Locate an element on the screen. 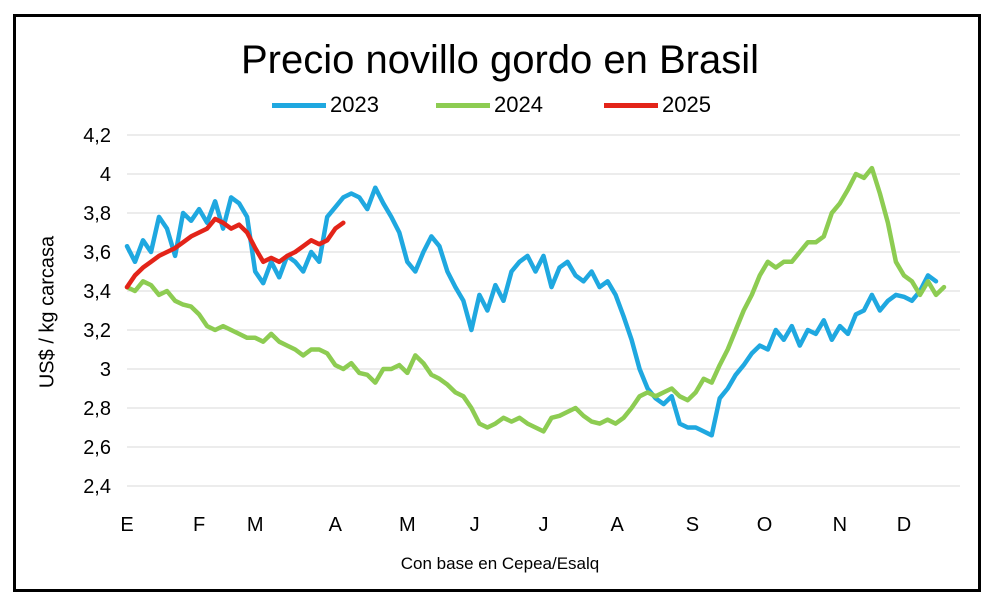 Image resolution: width=1000 pixels, height=612 pixels. source-note: Con base en Cepea/Esalq is located at coordinates (500, 563).